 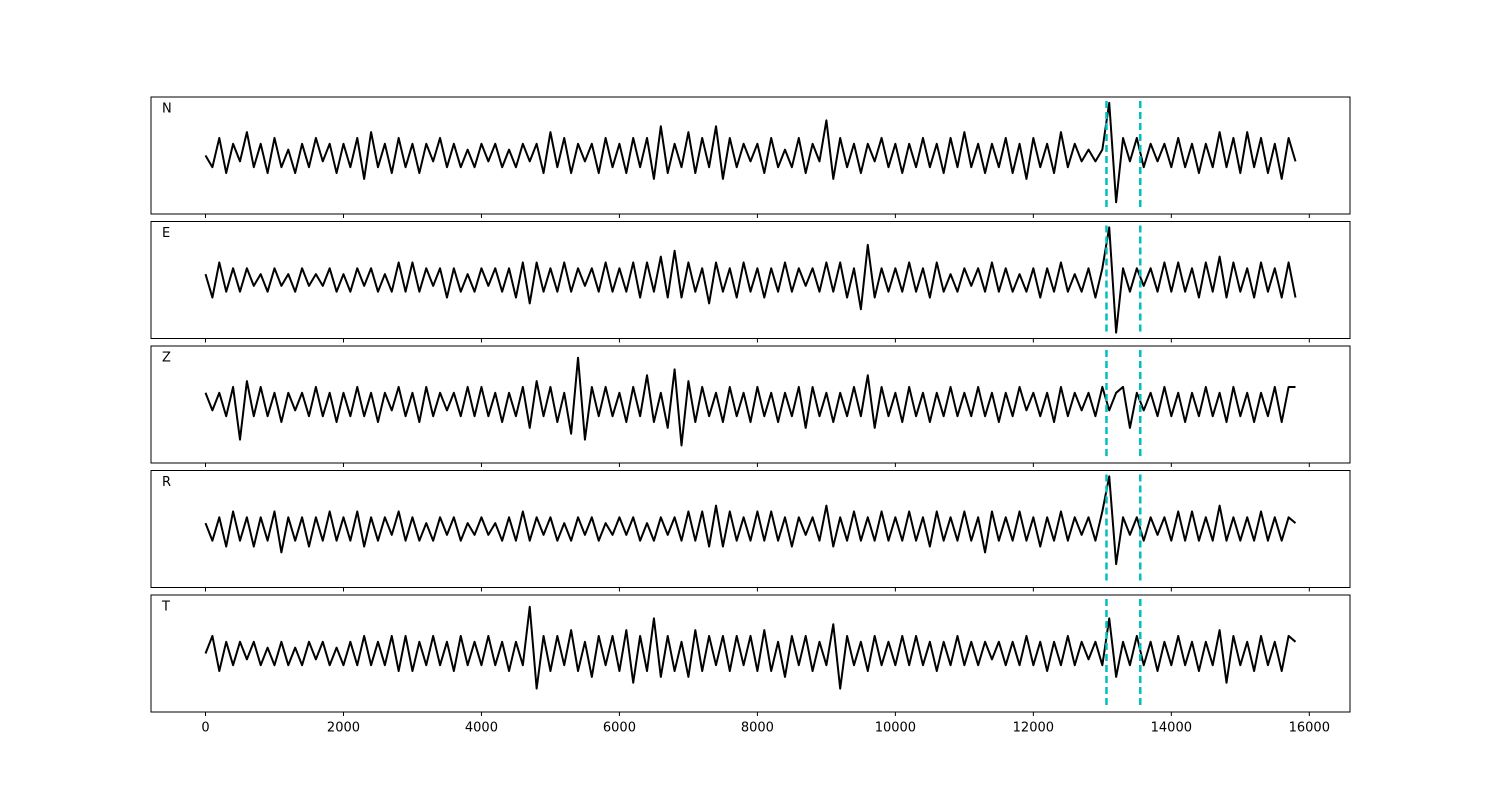 I want to click on x-tick-label: 10000, so click(x=895, y=728).